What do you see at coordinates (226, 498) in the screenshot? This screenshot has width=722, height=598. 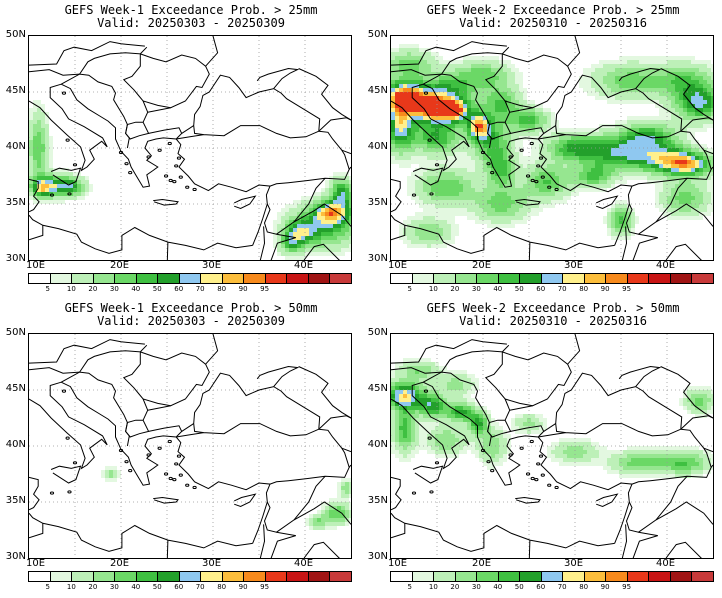 I see `probability-shading` at bounding box center [226, 498].